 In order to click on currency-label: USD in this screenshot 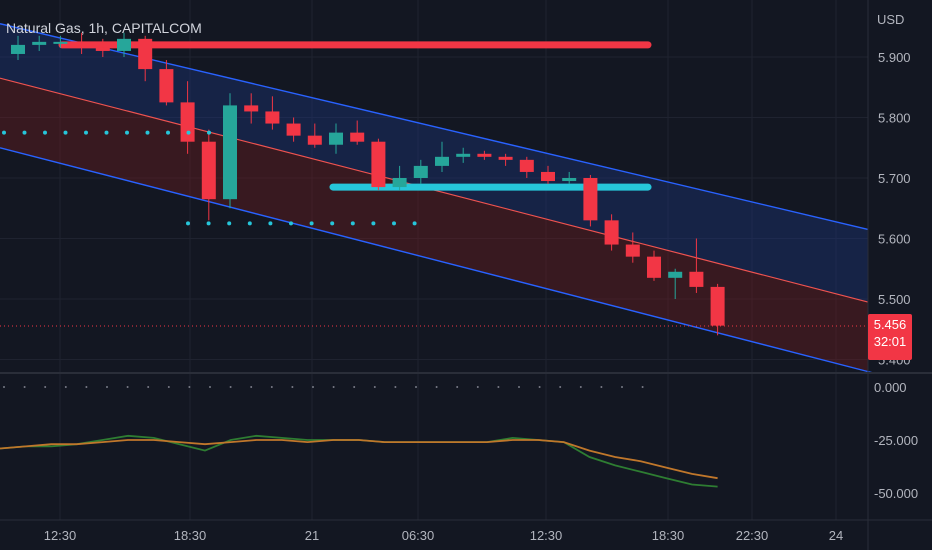, I will do `click(891, 19)`.